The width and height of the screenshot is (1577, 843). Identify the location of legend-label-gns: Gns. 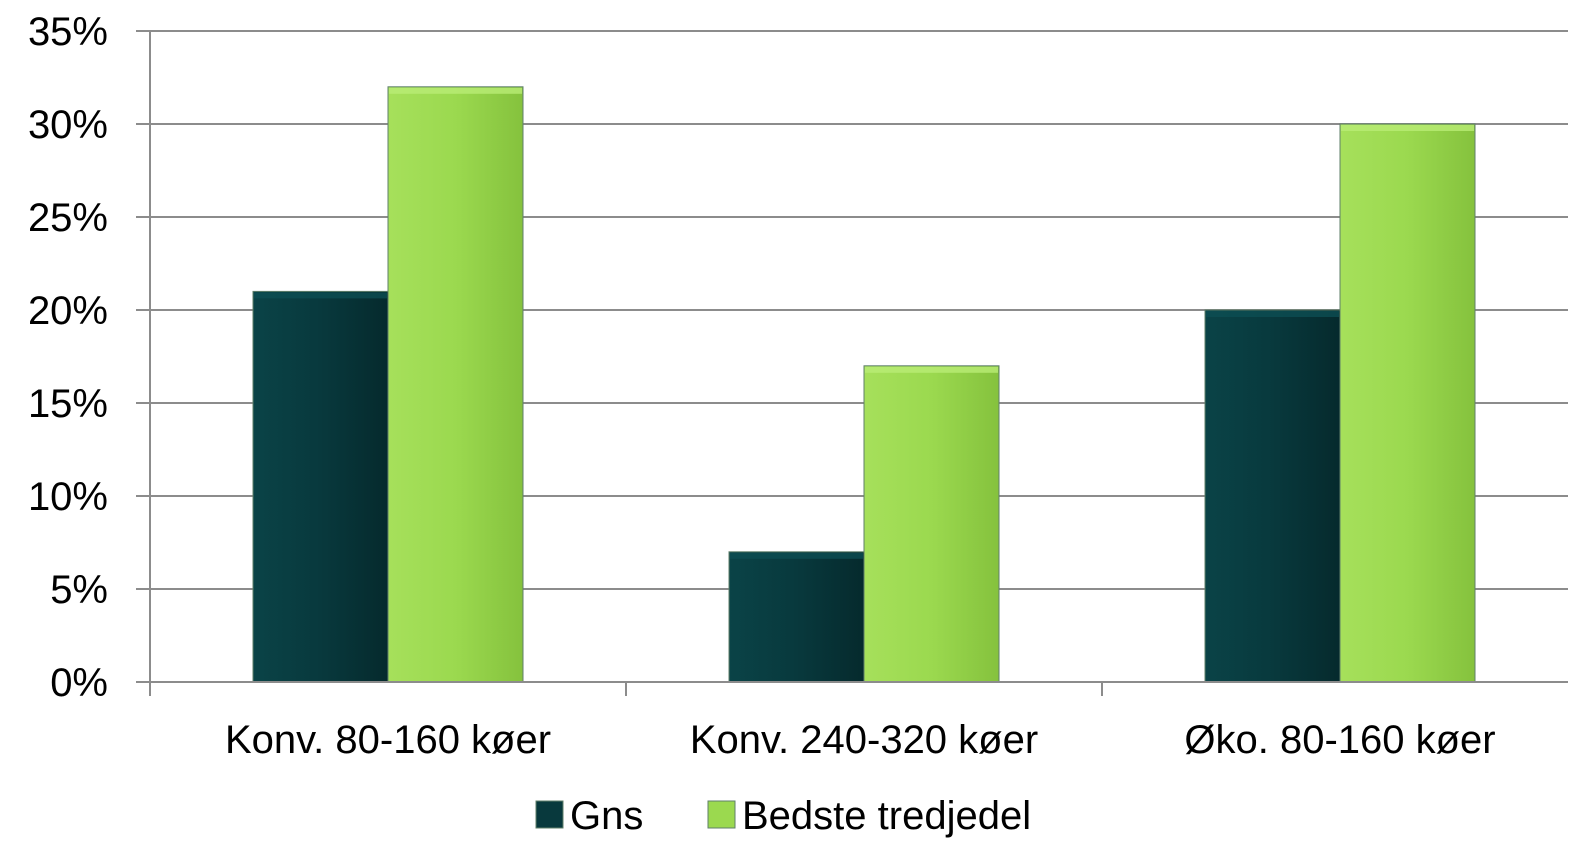
(606, 816).